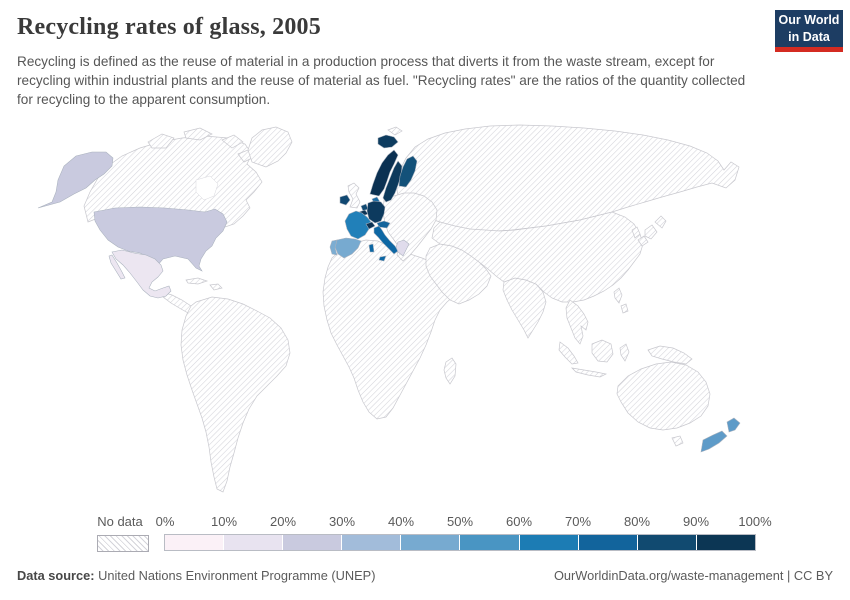  What do you see at coordinates (388, 141) in the screenshot?
I see `country-iceland` at bounding box center [388, 141].